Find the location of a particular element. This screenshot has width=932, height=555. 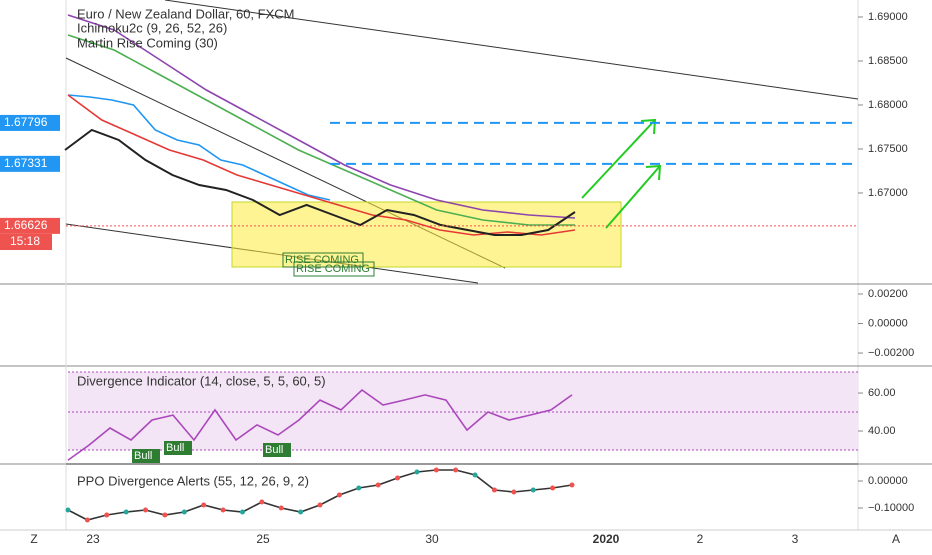

x-tick-label: 2020 is located at coordinates (606, 539).